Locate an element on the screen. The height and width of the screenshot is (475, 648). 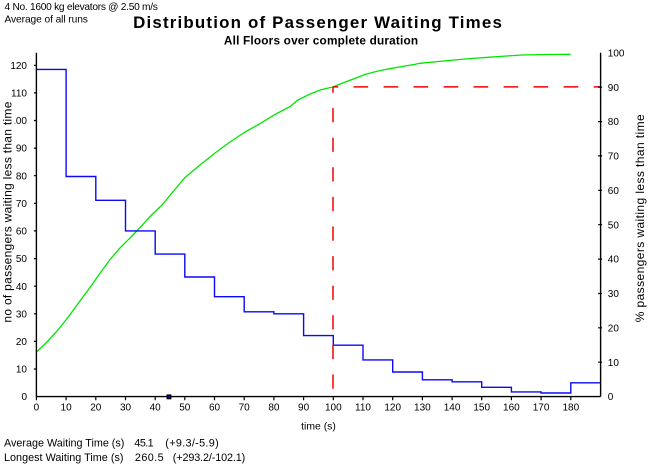
svg-text:4 No. 1600 kg elevators @ 2.50: 4 No. 1600 kg elevators @ 2.50 m/s is located at coordinates (81, 7).